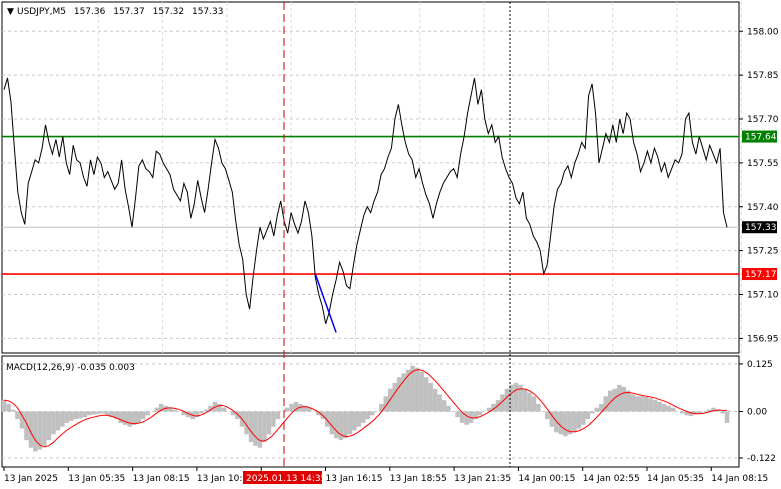 The height and width of the screenshot is (489, 781). What do you see at coordinates (10, 12) in the screenshot?
I see `header-arrow-icon: ▼` at bounding box center [10, 12].